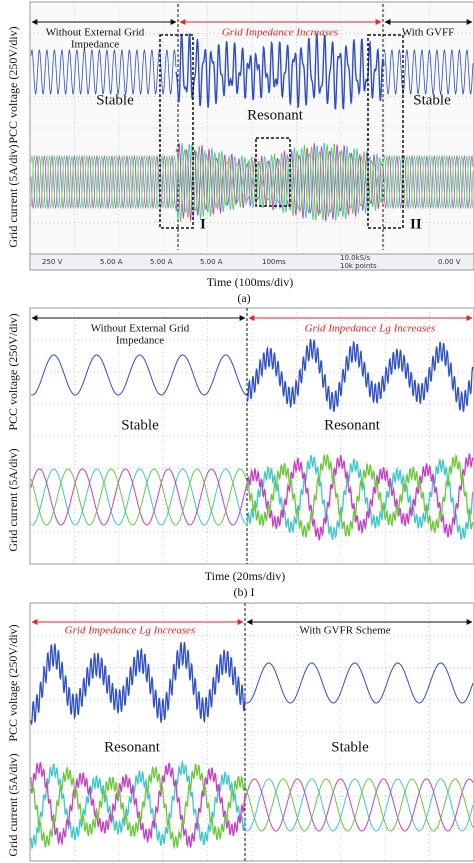 This screenshot has width=474, height=863. I want to click on marker-label: II, so click(416, 224).